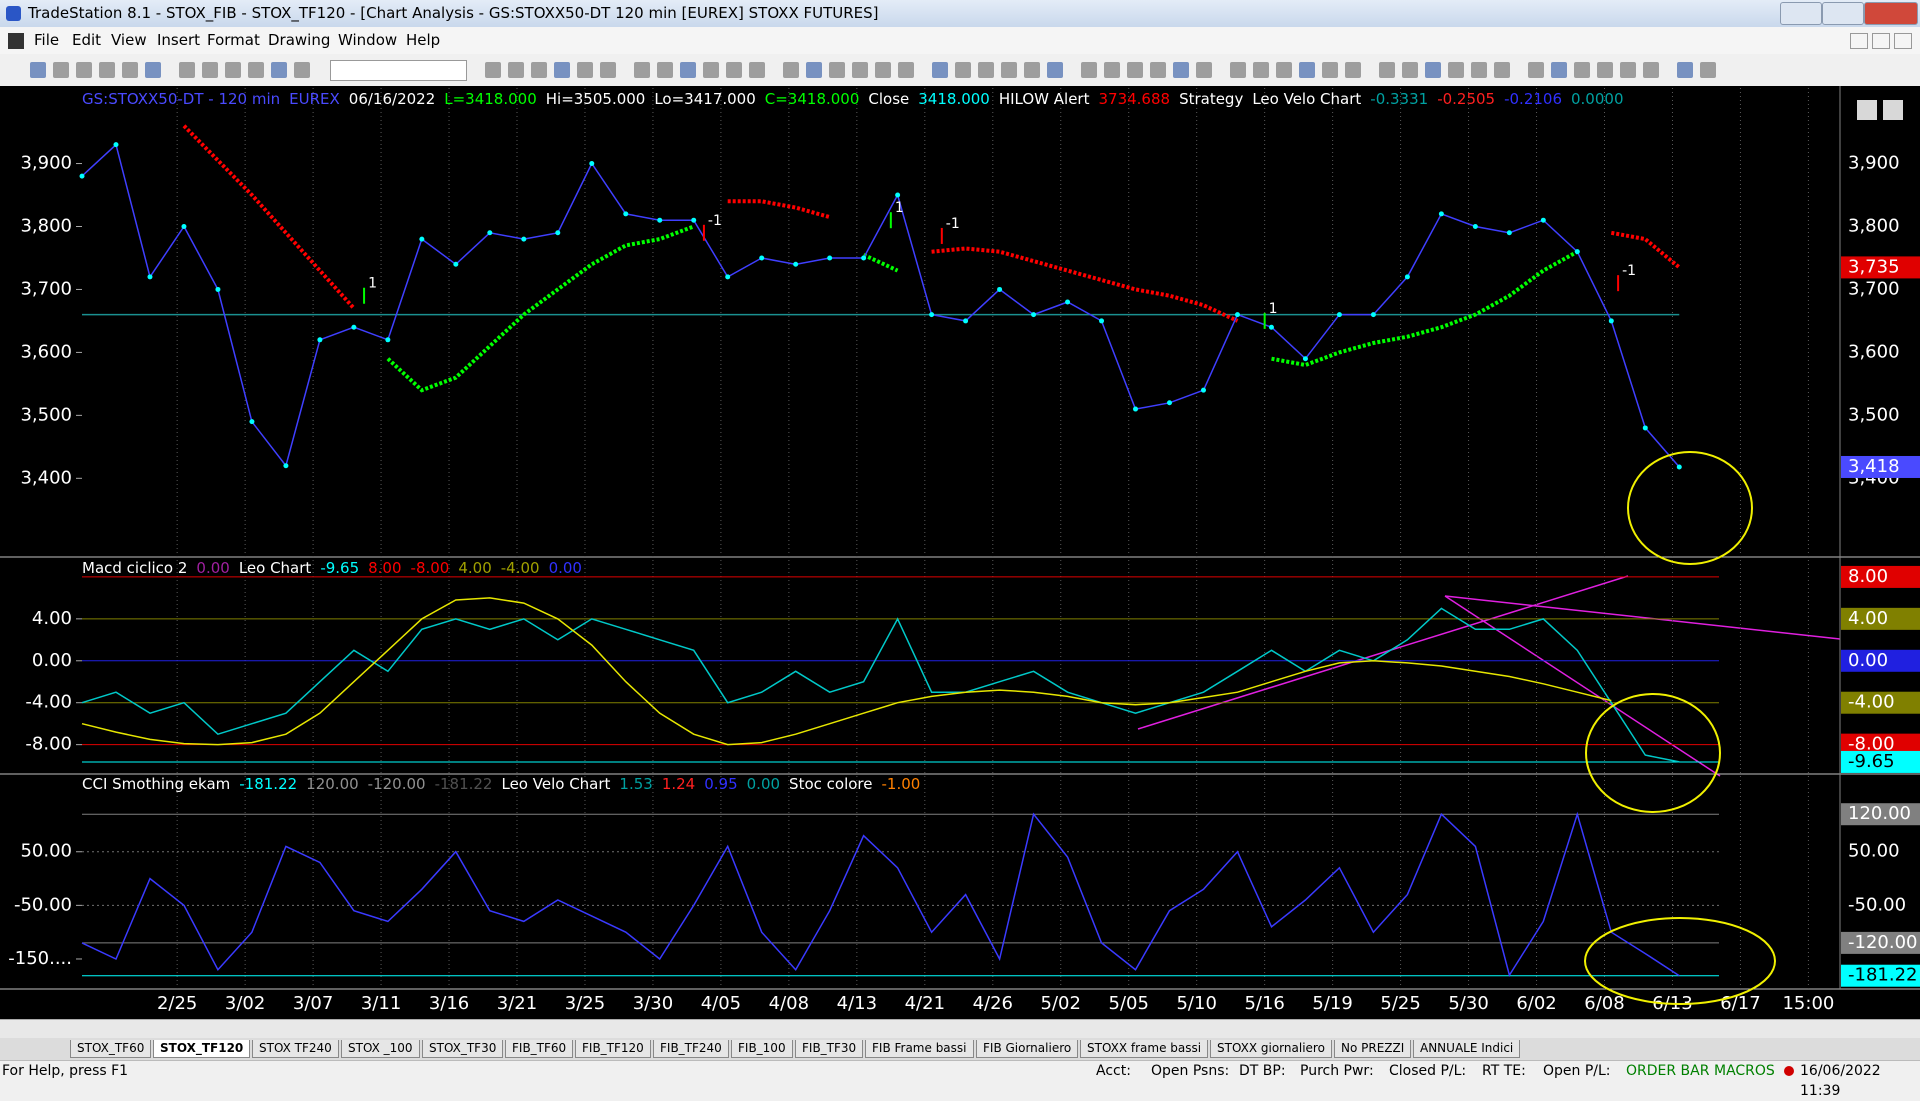 The image size is (1920, 1101). I want to click on sheet-tab: FIB_TF60, so click(539, 1049).